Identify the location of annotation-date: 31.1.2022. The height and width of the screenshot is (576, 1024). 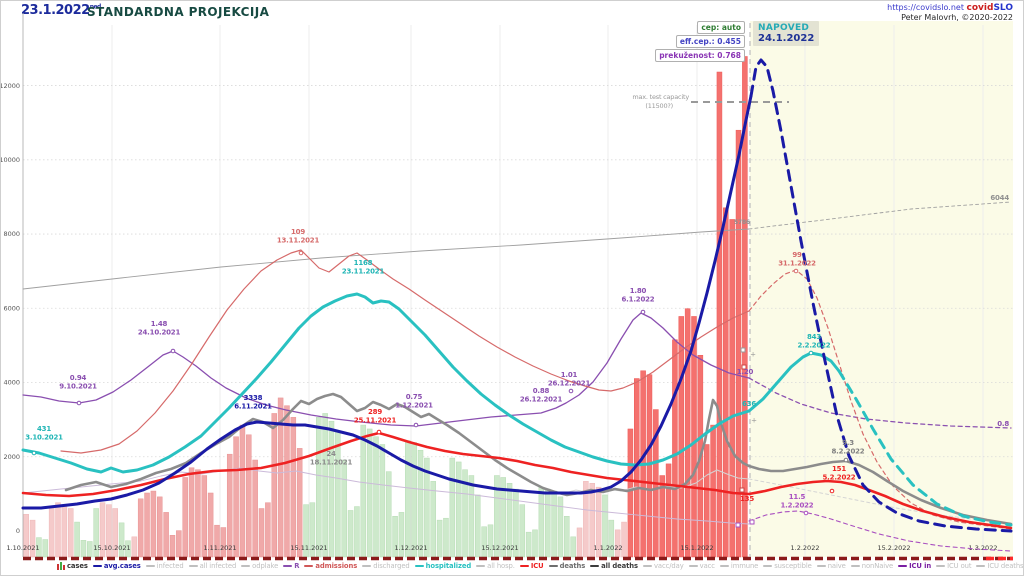
(797, 264).